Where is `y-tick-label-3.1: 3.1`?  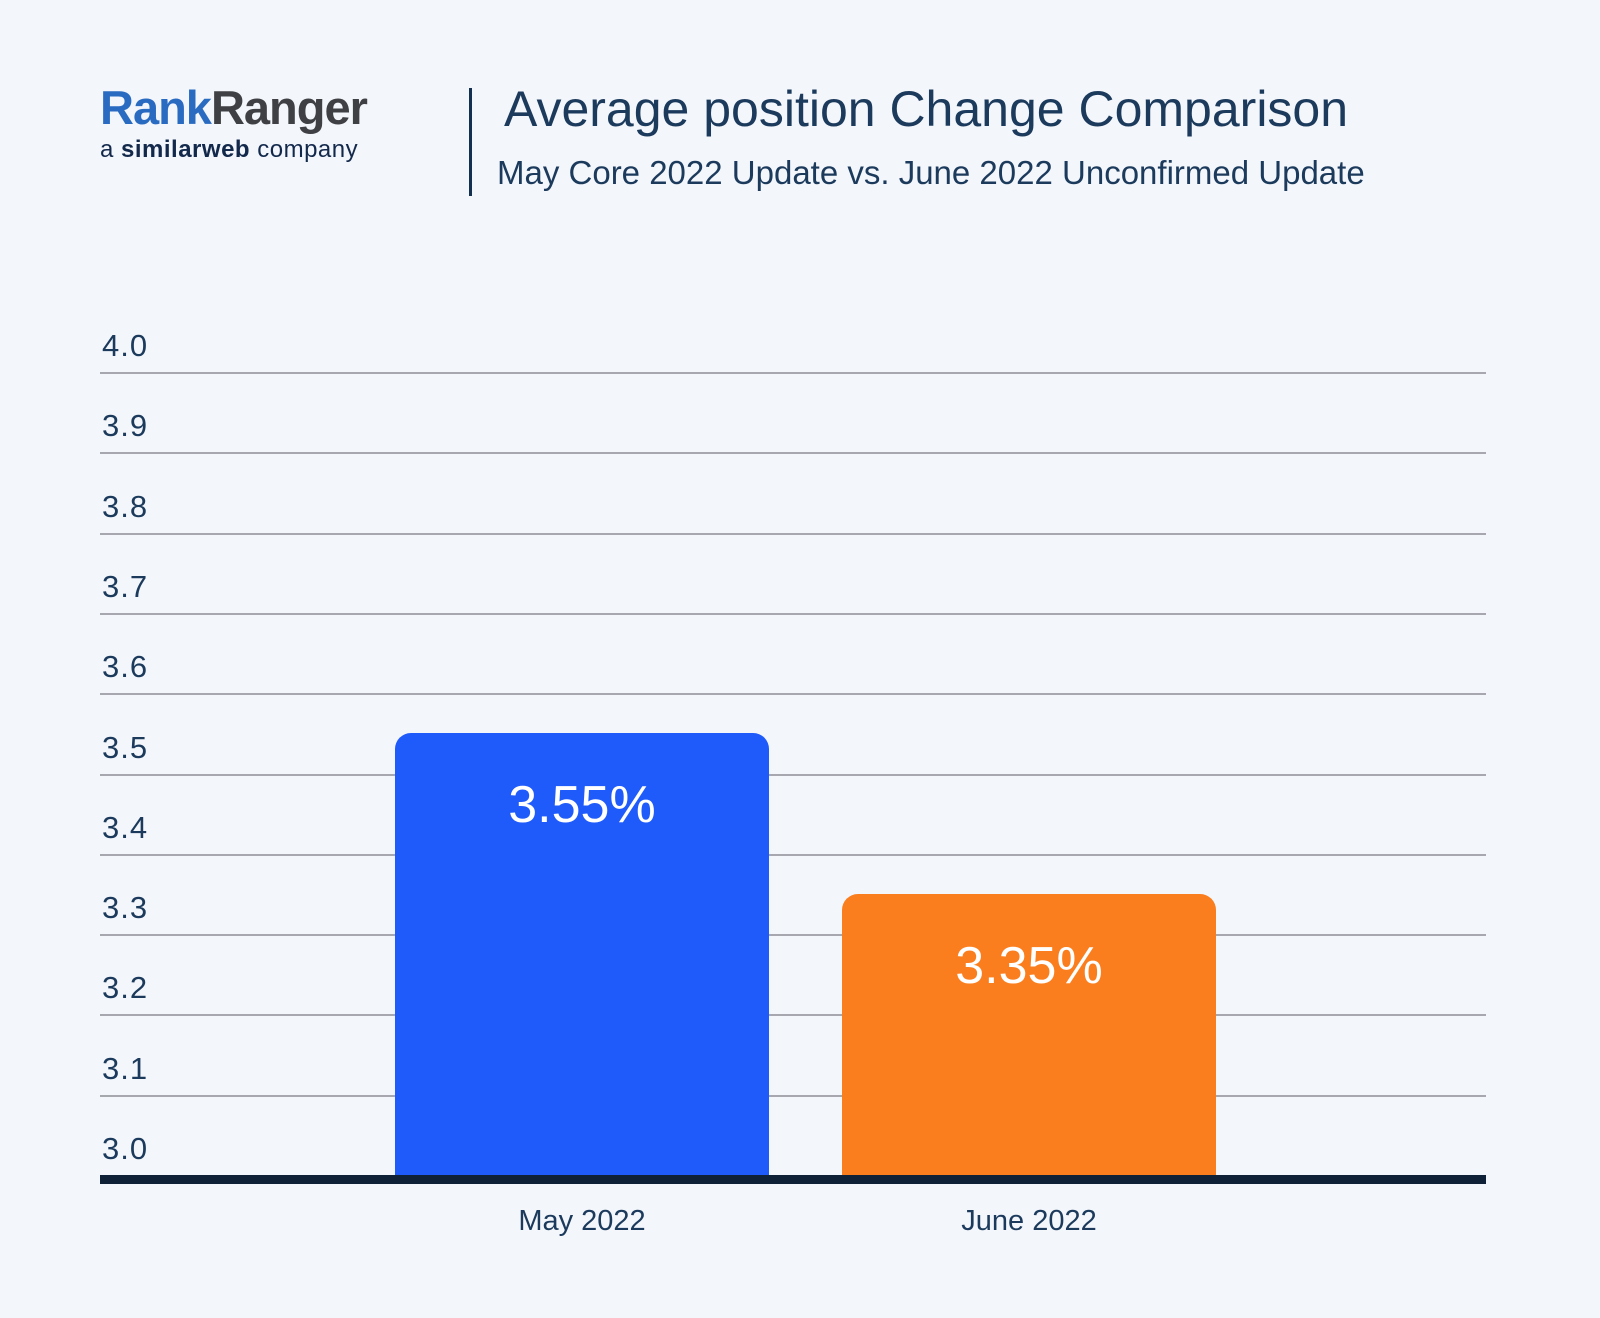 y-tick-label-3.1: 3.1 is located at coordinates (125, 1068).